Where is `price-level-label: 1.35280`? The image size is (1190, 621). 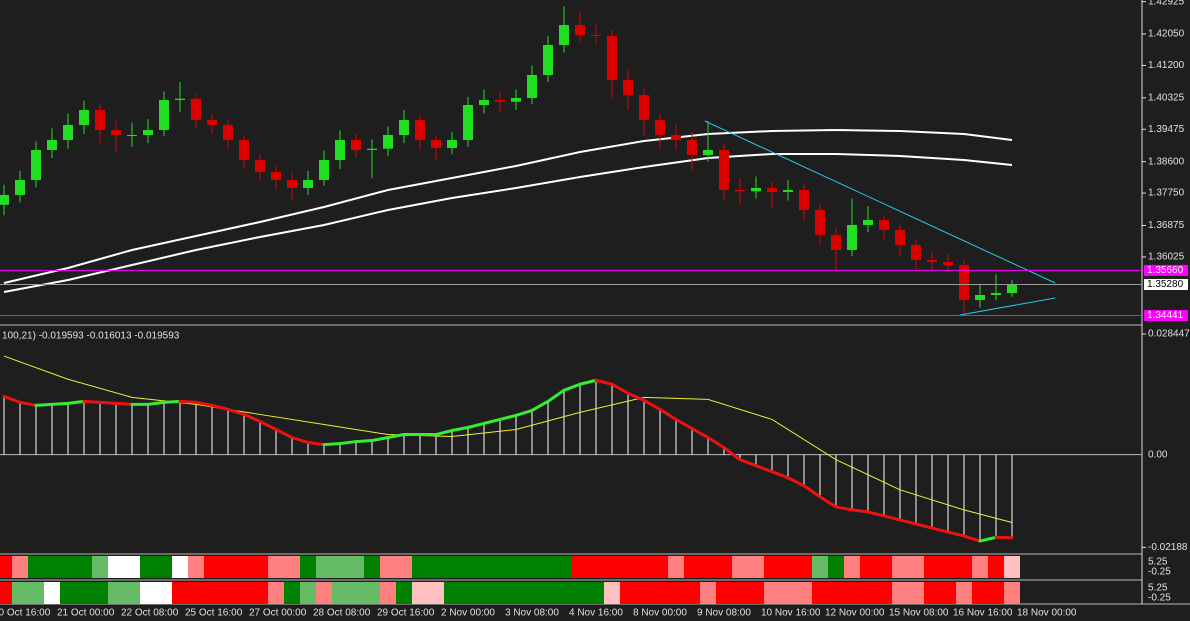
price-level-label: 1.35280 is located at coordinates (1165, 284).